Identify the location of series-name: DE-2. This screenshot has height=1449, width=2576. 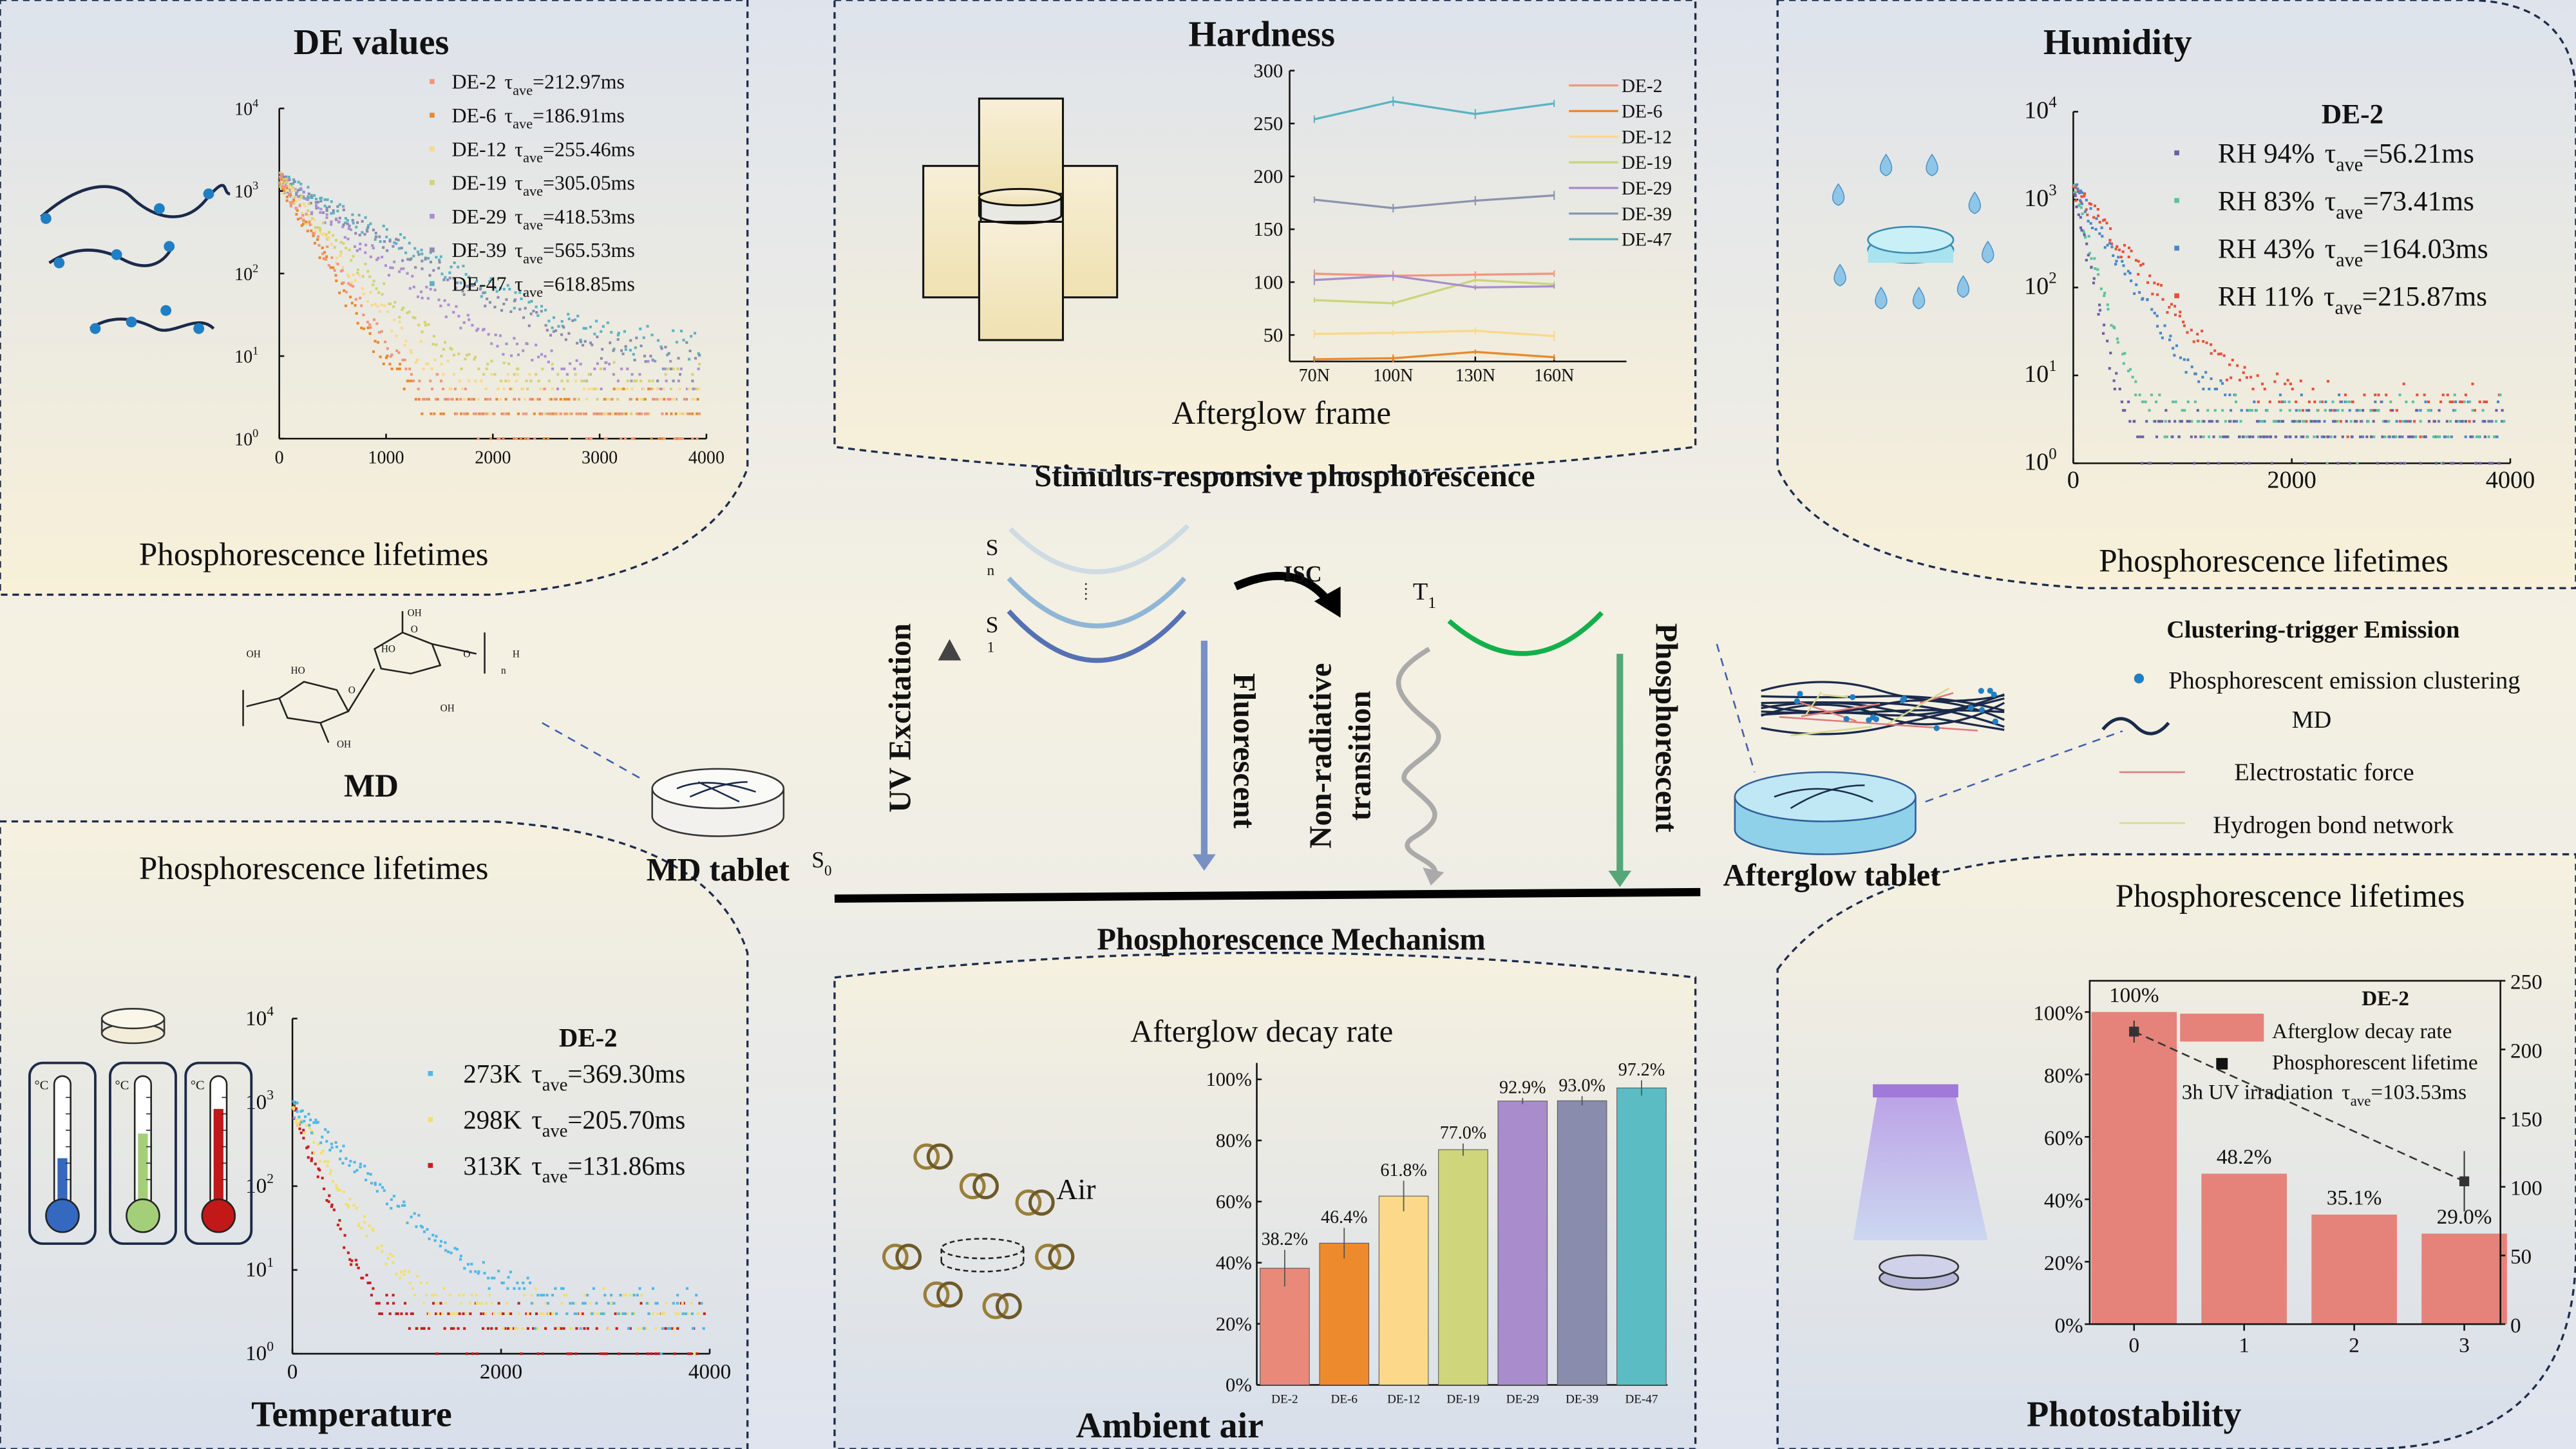
(475, 82).